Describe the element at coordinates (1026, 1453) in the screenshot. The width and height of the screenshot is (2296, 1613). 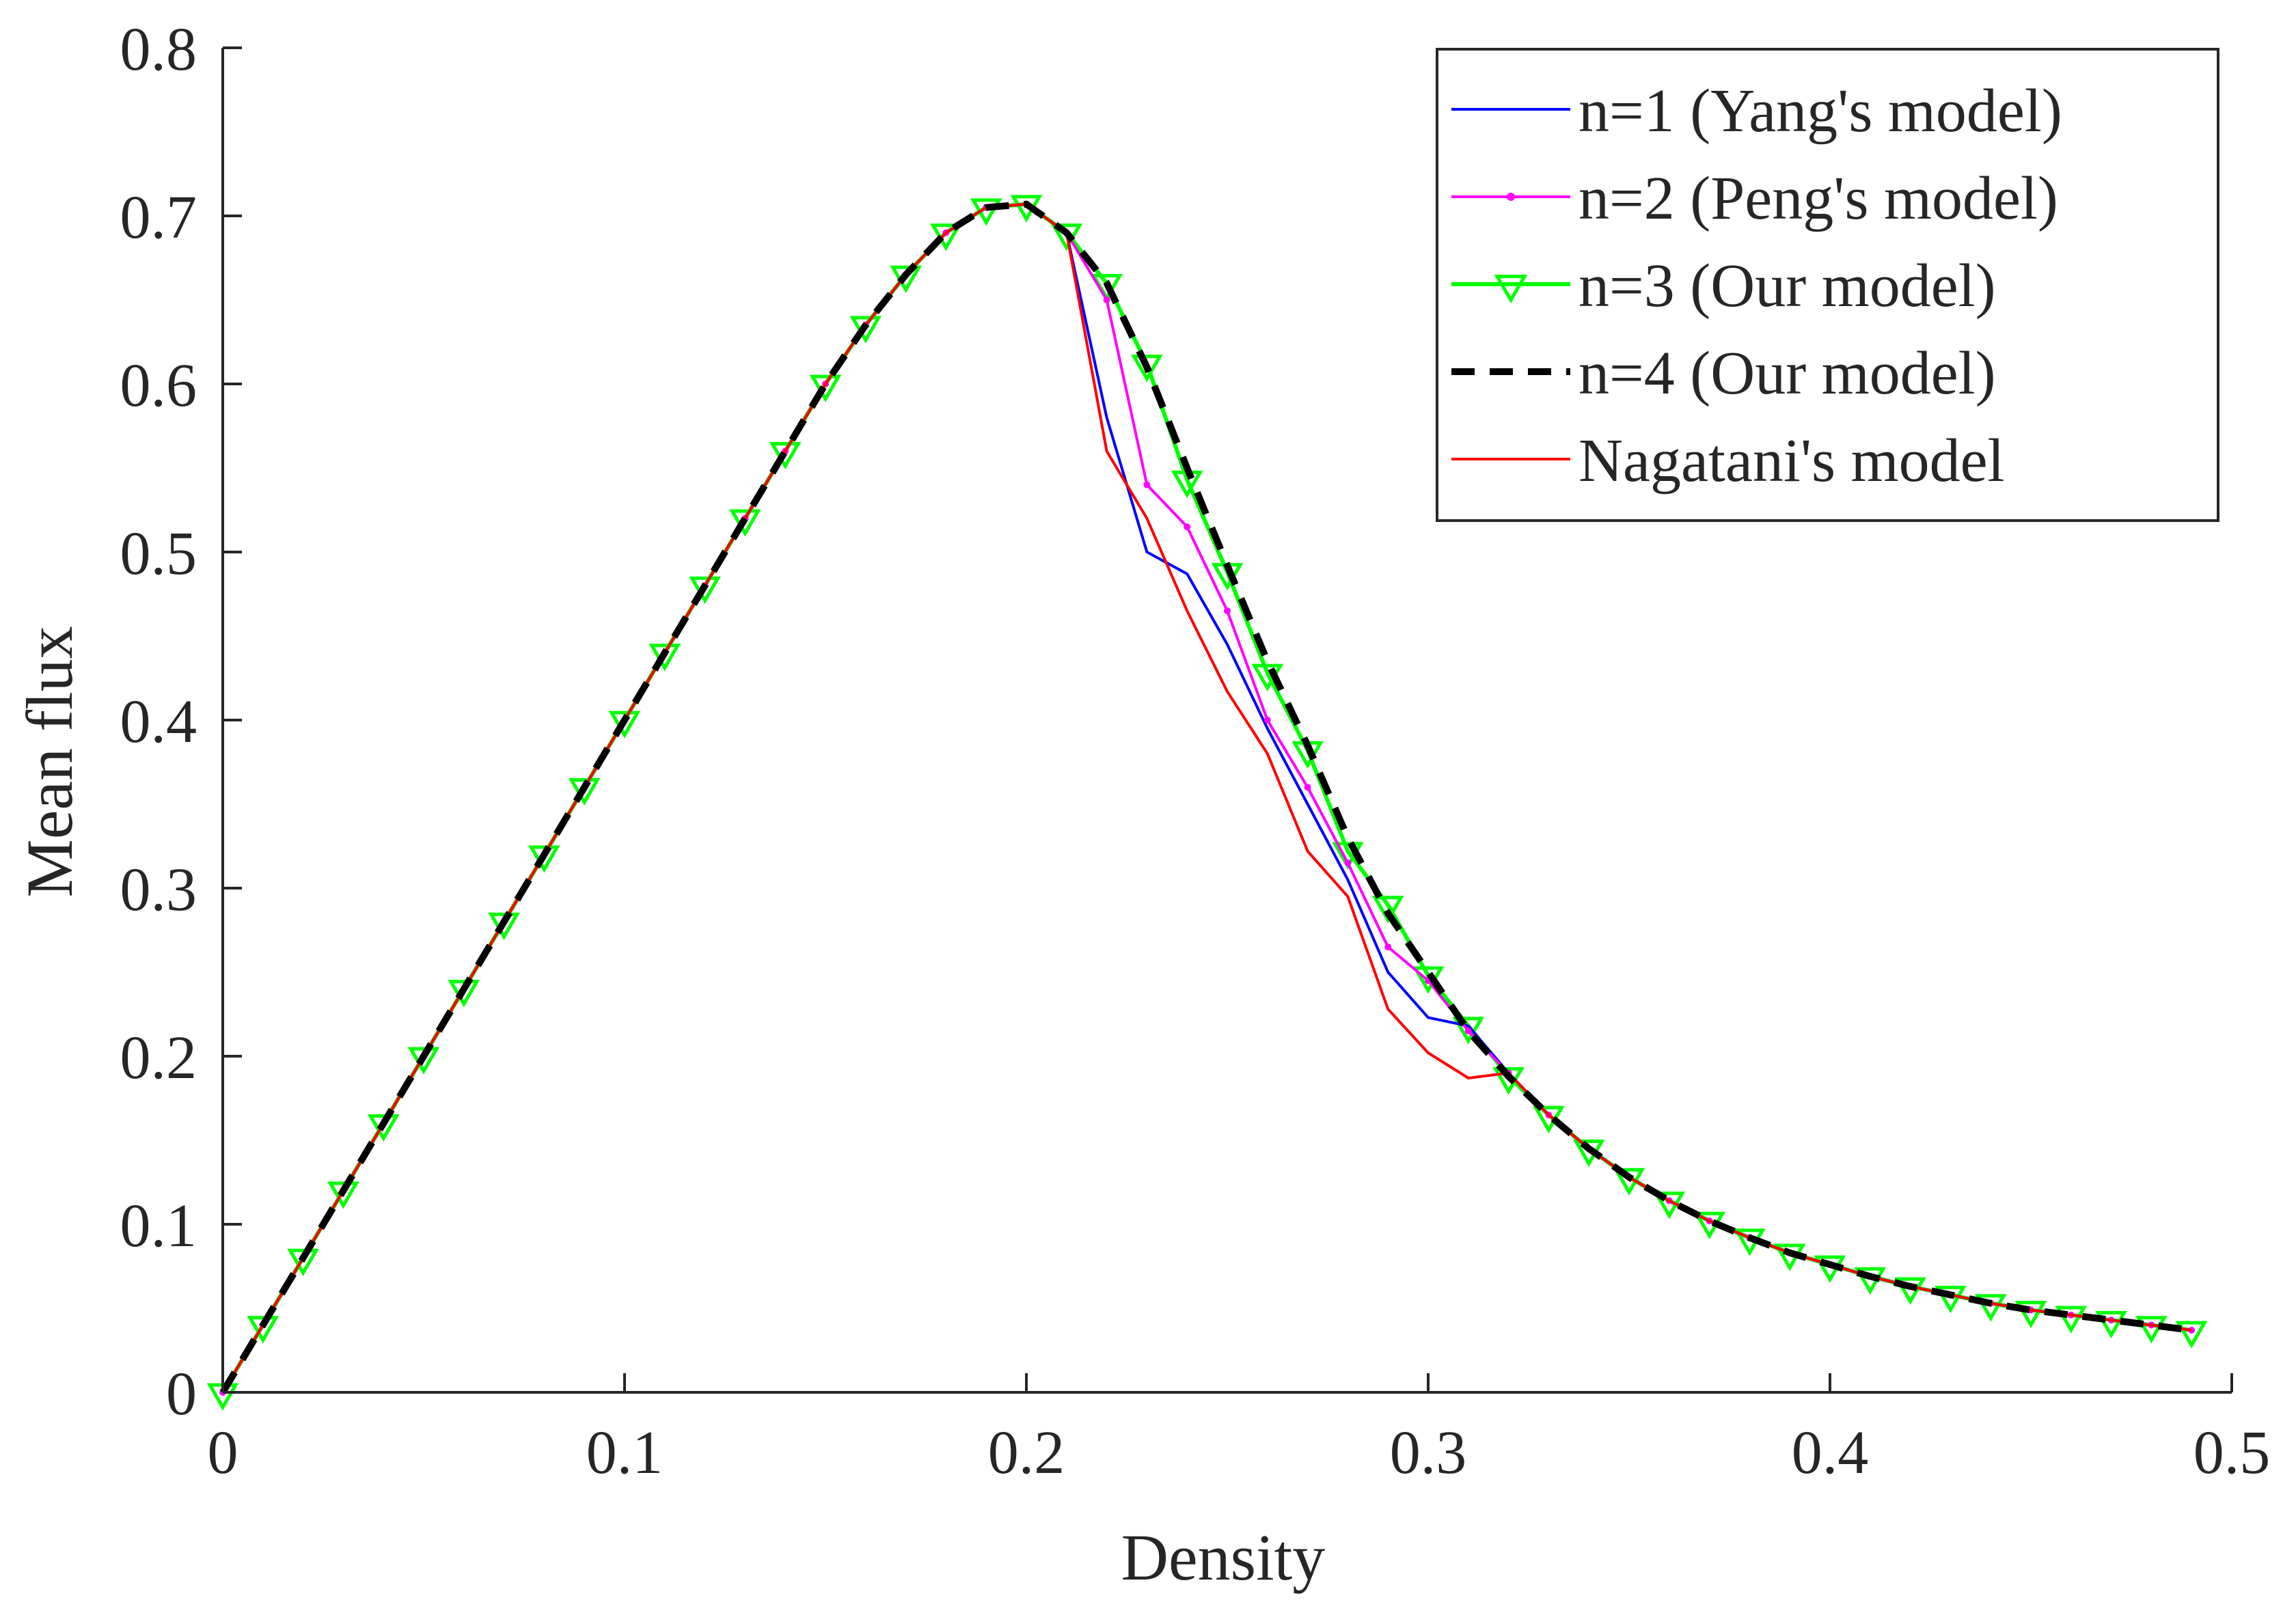
I see `x-tick-label: 0.2` at that location.